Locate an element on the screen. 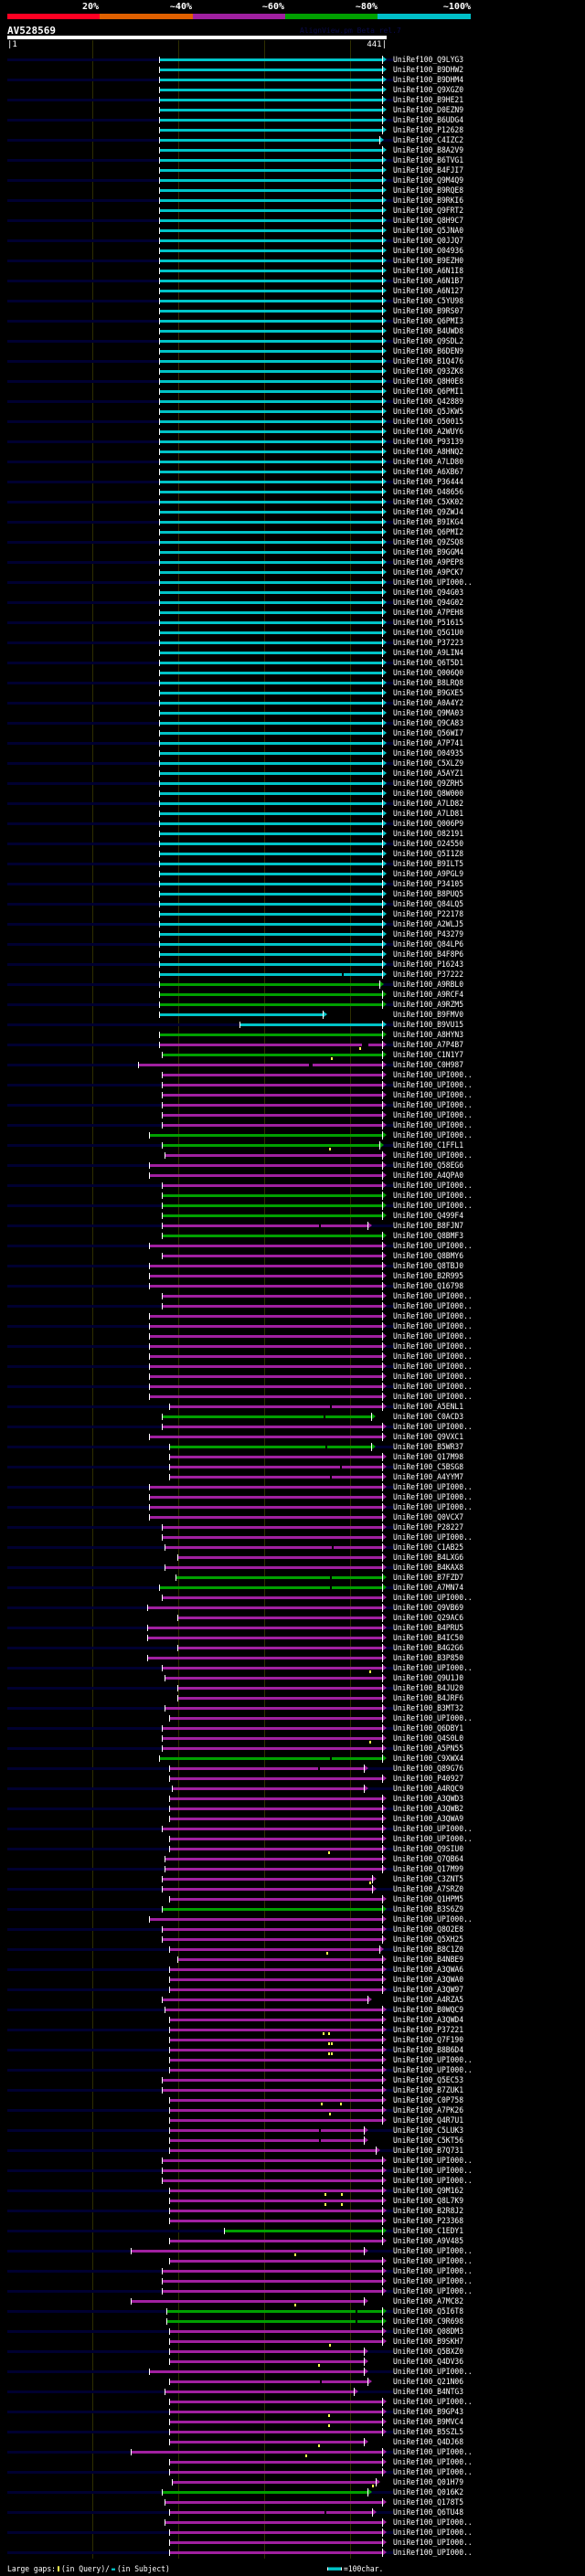  subject-label: UniRef100_C5KT56 is located at coordinates (429, 2141).